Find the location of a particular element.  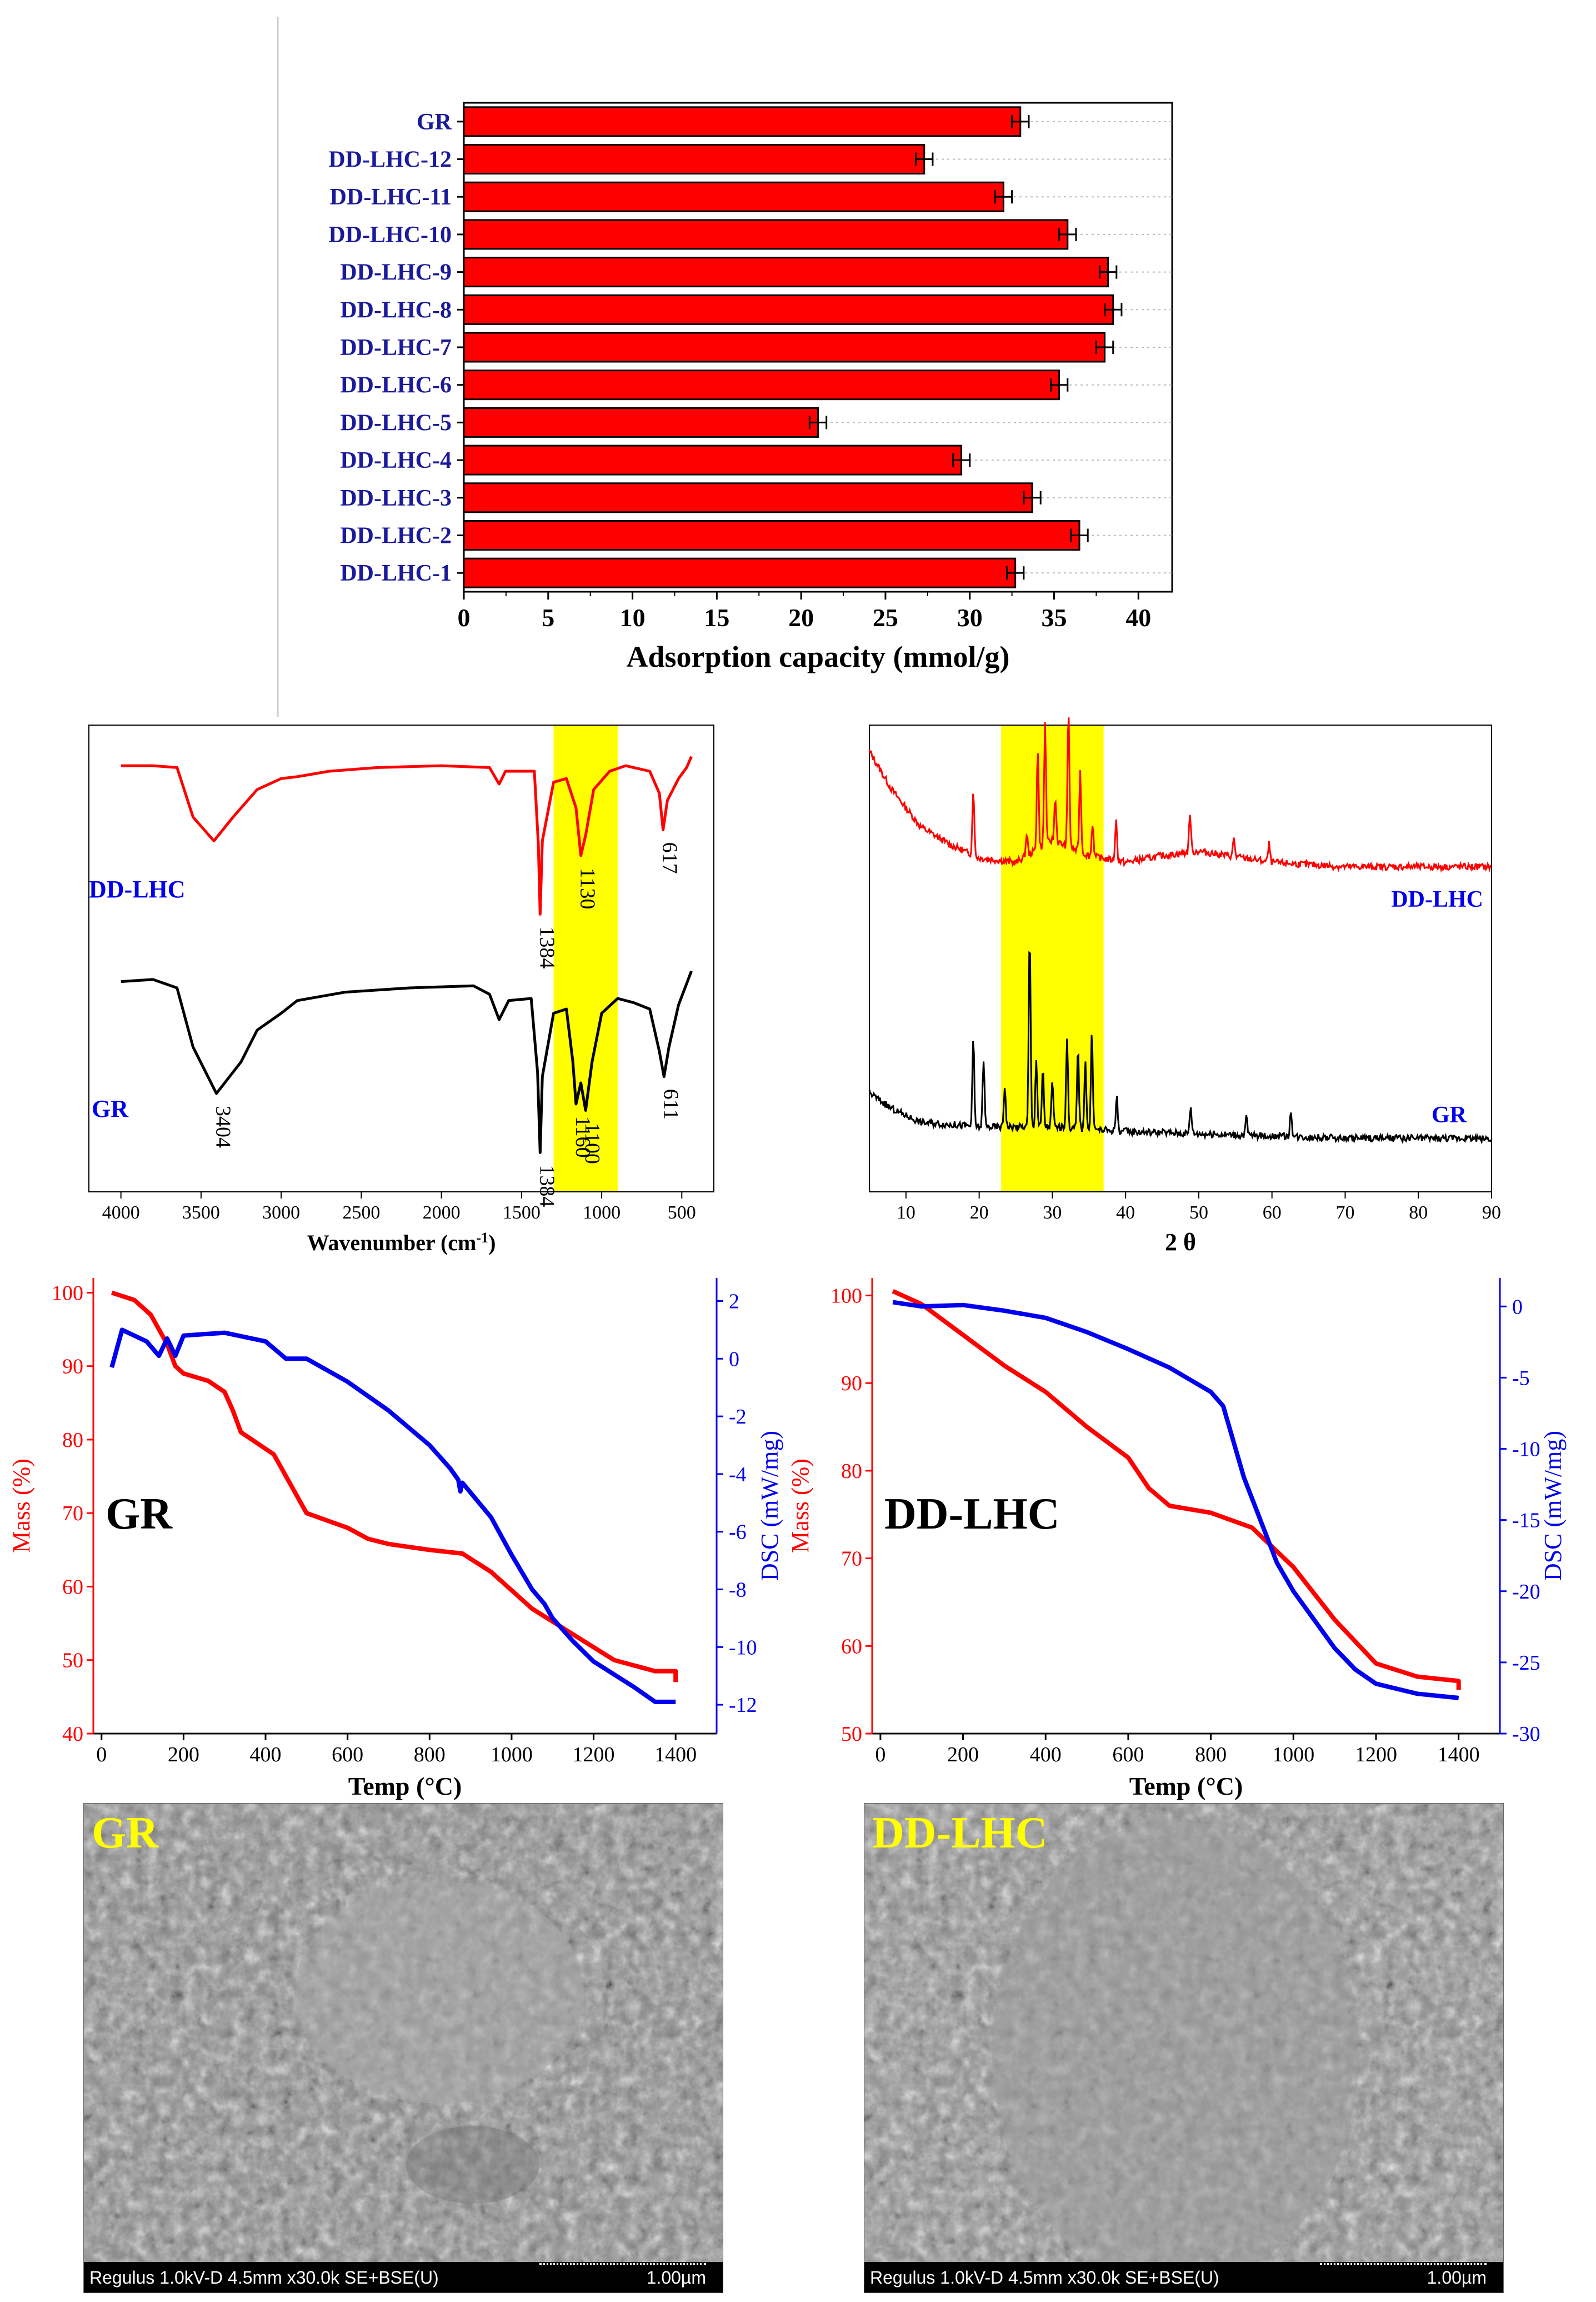

x-tick-label: 10 is located at coordinates (633, 617).